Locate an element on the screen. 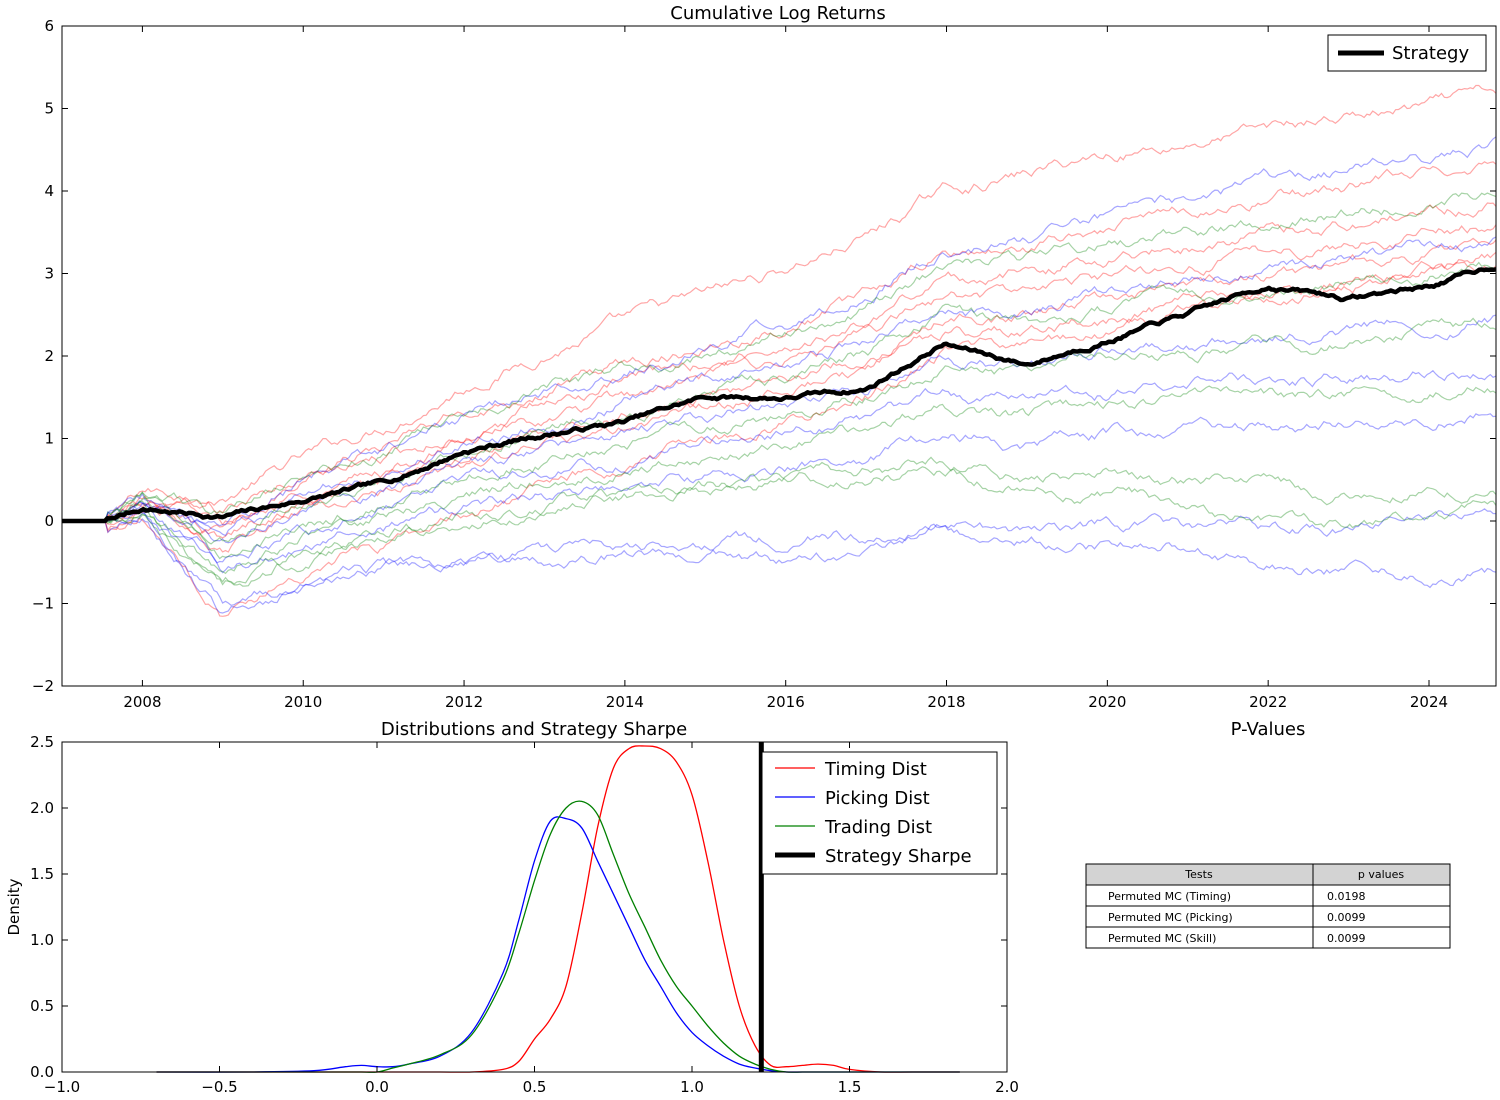  table-cell-test: Permuted MC (Timing) is located at coordinates (1169, 896).